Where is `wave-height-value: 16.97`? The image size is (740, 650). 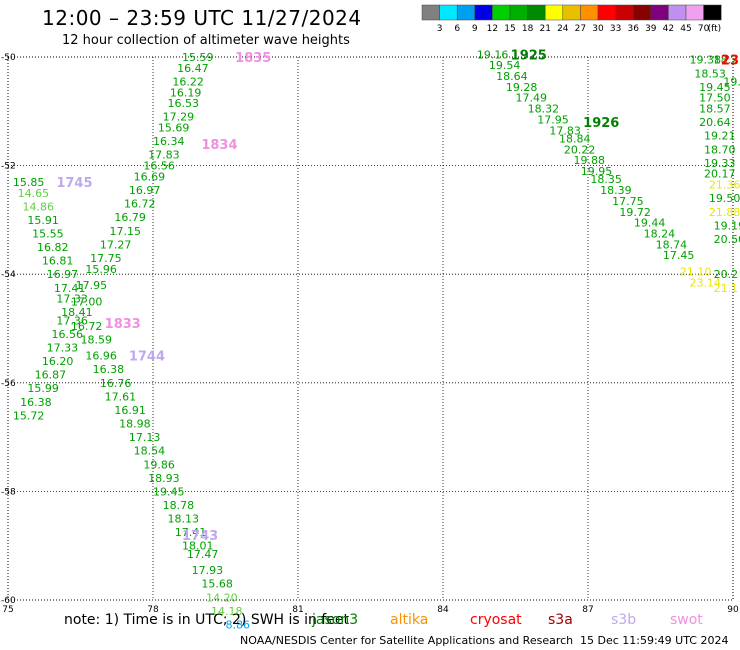 wave-height-value: 16.97 is located at coordinates (145, 190).